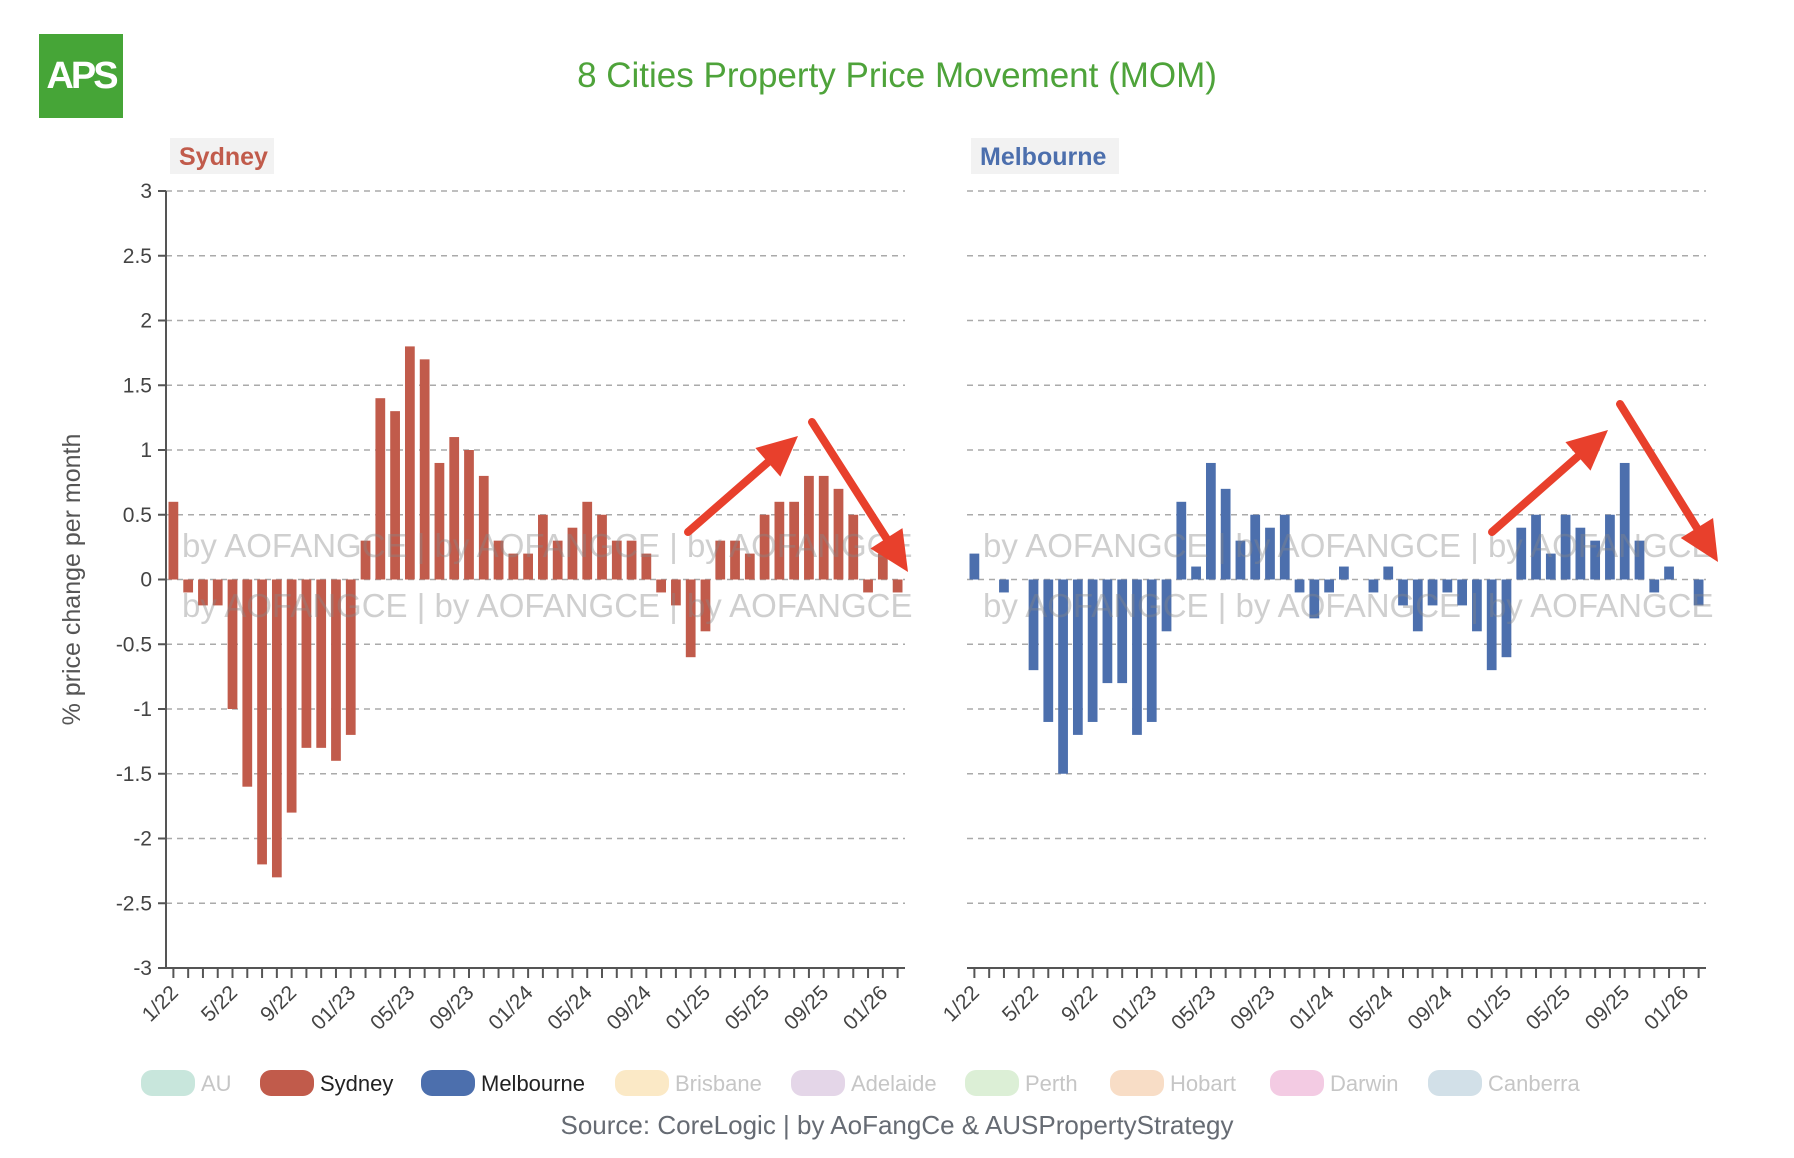 This screenshot has width=1794, height=1158. I want to click on sydney-x-tick-label: 09/23, so click(451, 1007).